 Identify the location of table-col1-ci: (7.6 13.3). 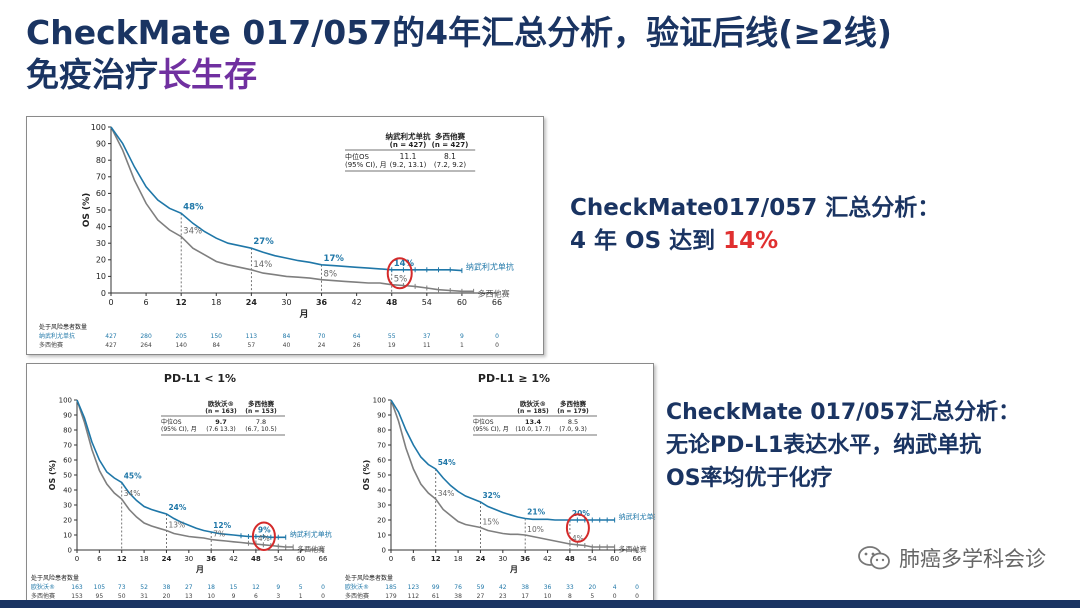
(221, 429).